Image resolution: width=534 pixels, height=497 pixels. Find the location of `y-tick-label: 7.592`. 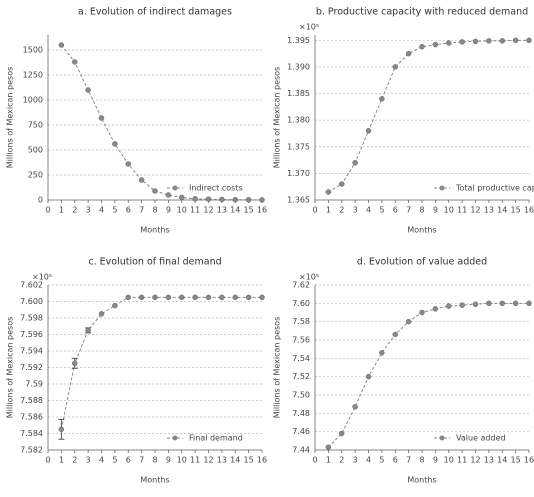

y-tick-label: 7.592 is located at coordinates (31, 367).